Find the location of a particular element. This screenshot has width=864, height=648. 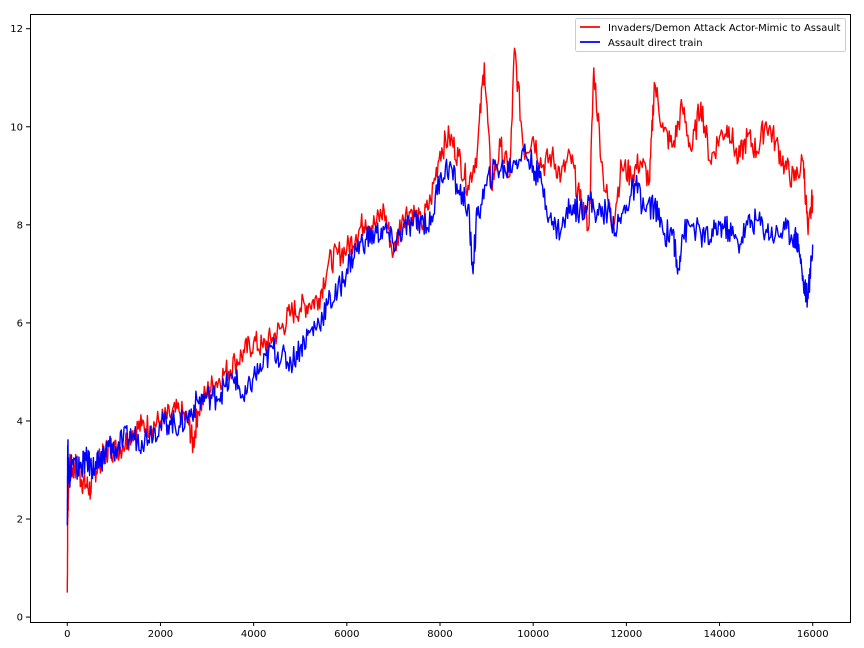

y-axis-ticks: 0 2 4 6 8 10 12 is located at coordinates (20, 324).